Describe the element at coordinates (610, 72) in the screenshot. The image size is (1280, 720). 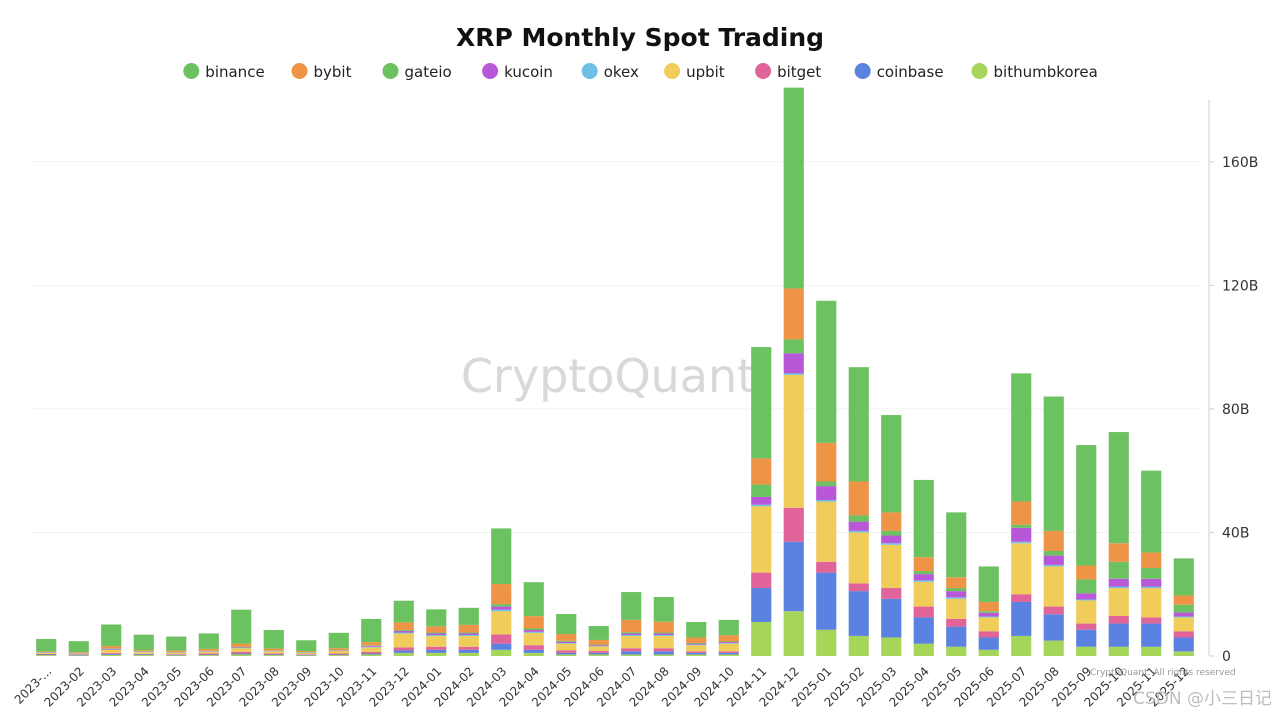
I see `legend-item-okex: okex` at that location.